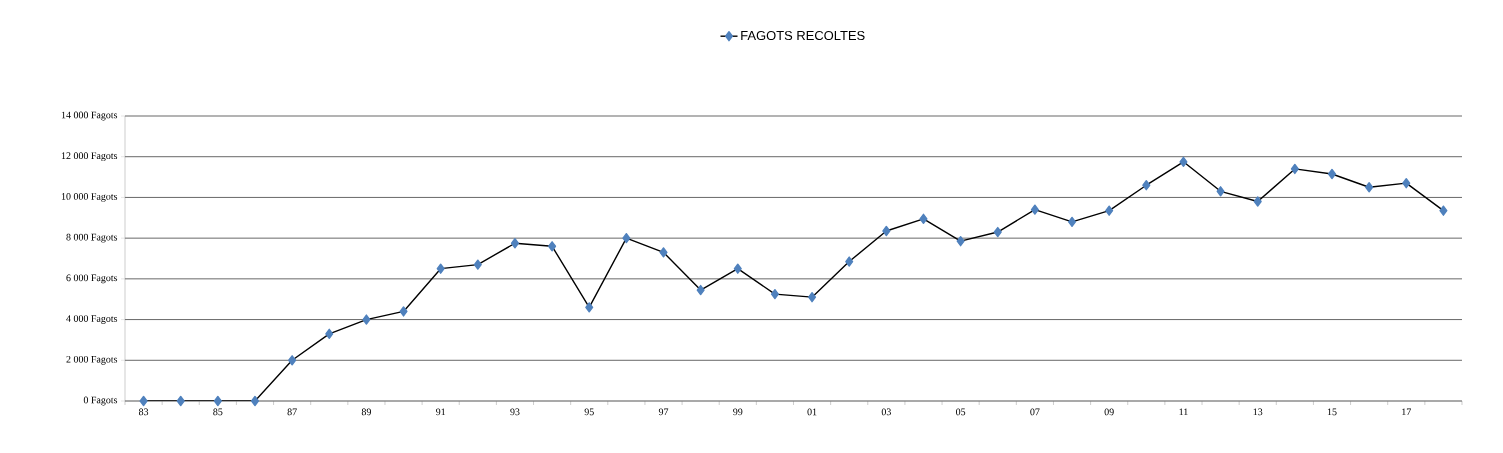 This screenshot has width=1503, height=453. I want to click on x-tick-label: 97, so click(663, 412).